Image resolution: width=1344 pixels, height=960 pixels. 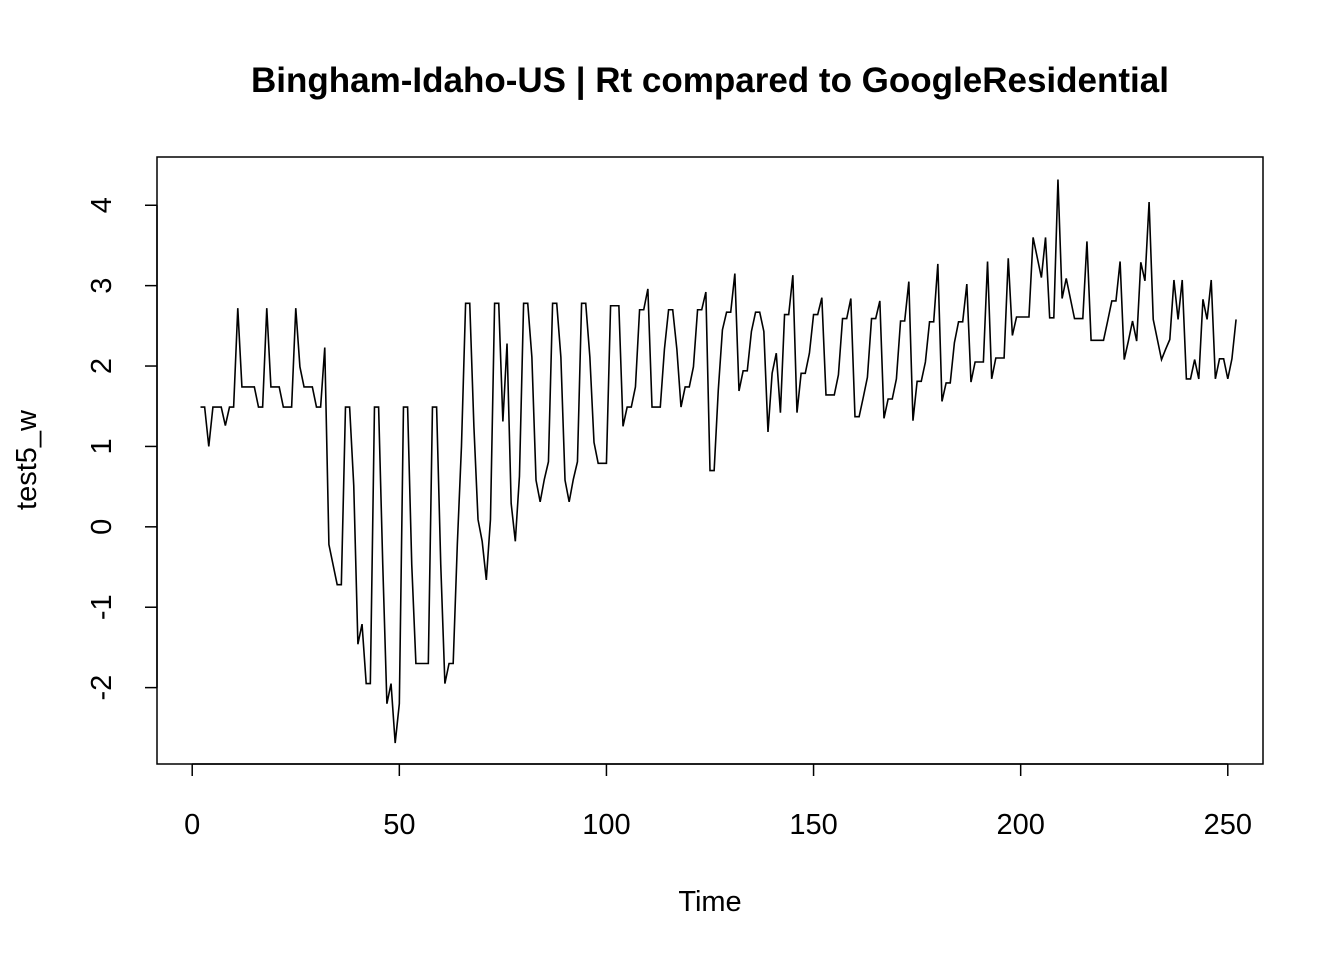 I want to click on y-tick-label: 4, so click(x=102, y=205).